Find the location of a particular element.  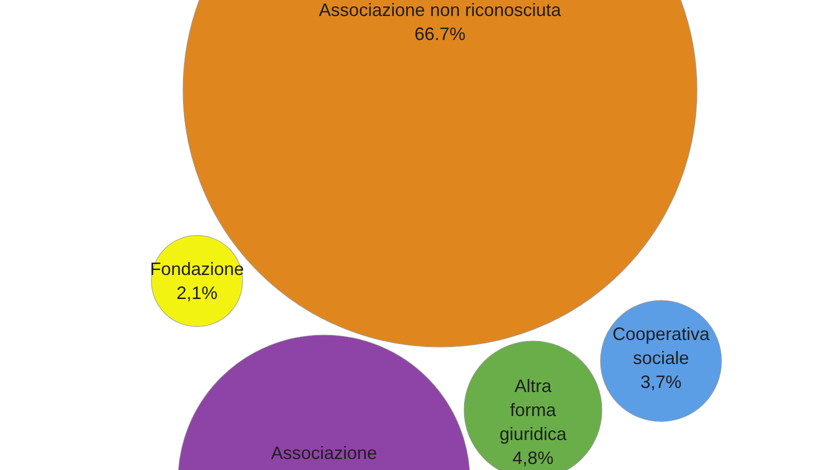

data-label: 3,7% is located at coordinates (661, 382).